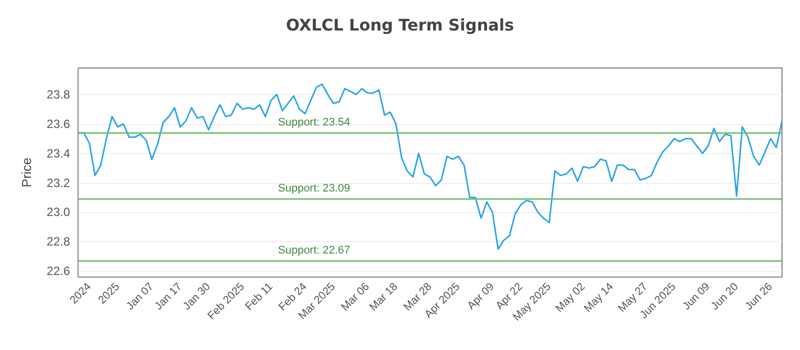  Describe the element at coordinates (400, 25) in the screenshot. I see `chart-title: OXLCL Long Term Signals` at that location.